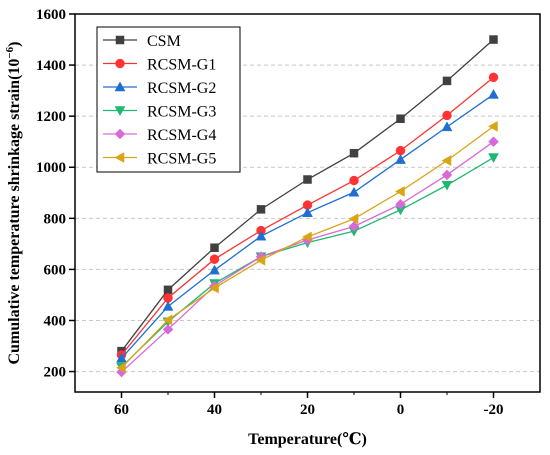  I want to click on legend-item: RCSM-G1, so click(159, 65).